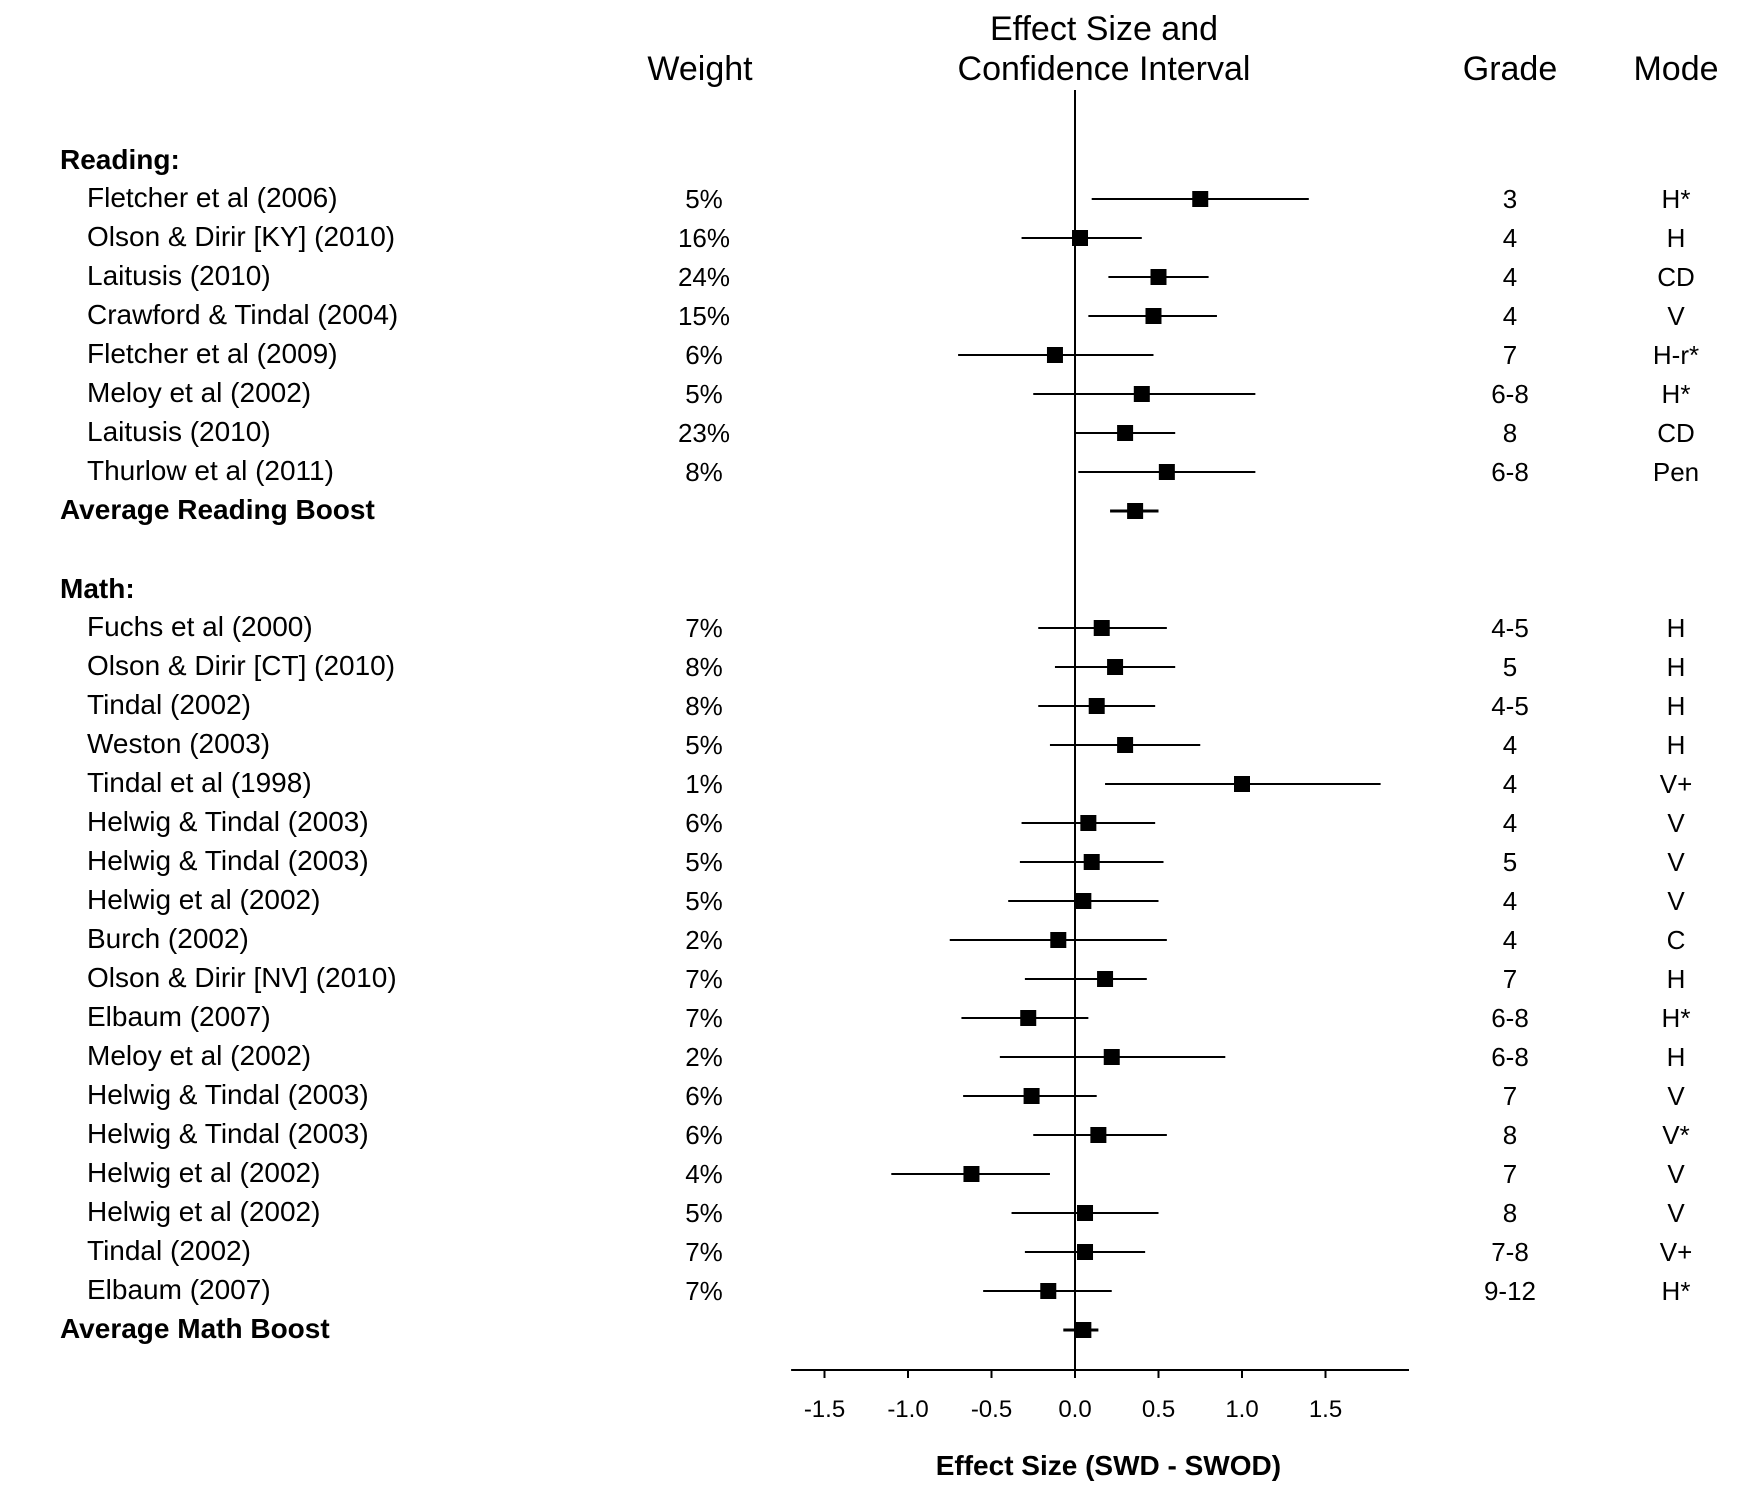  Describe the element at coordinates (704, 433) in the screenshot. I see `weight-cell: 23%` at that location.